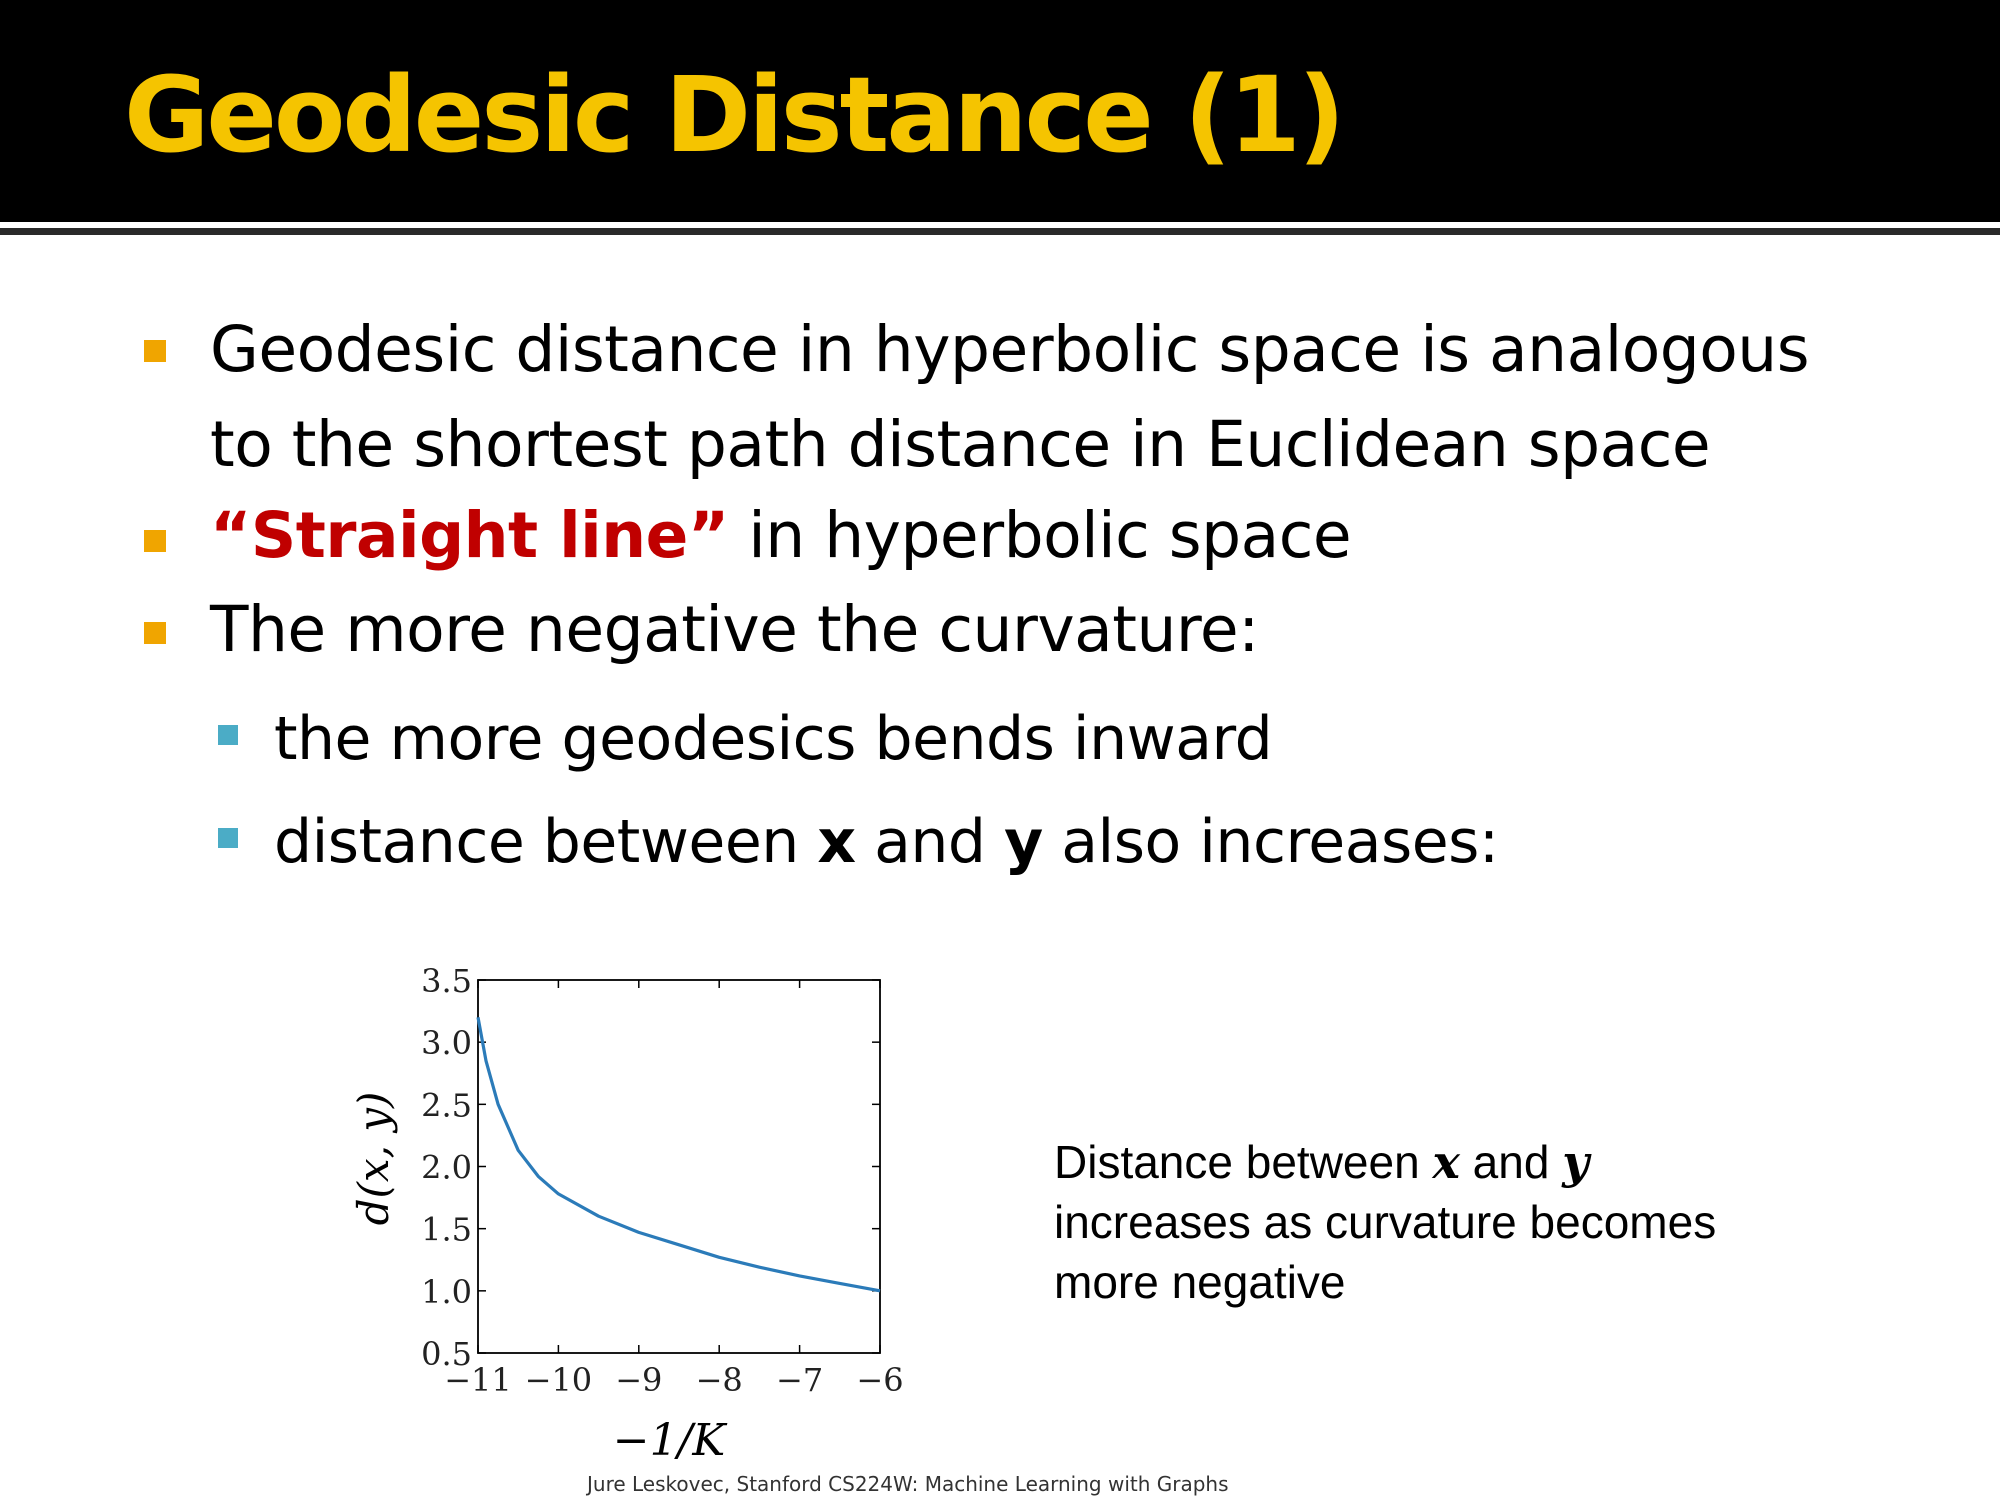 The width and height of the screenshot is (2000, 1500). What do you see at coordinates (446, 1043) in the screenshot?
I see `y-tick-label: 3.0` at bounding box center [446, 1043].